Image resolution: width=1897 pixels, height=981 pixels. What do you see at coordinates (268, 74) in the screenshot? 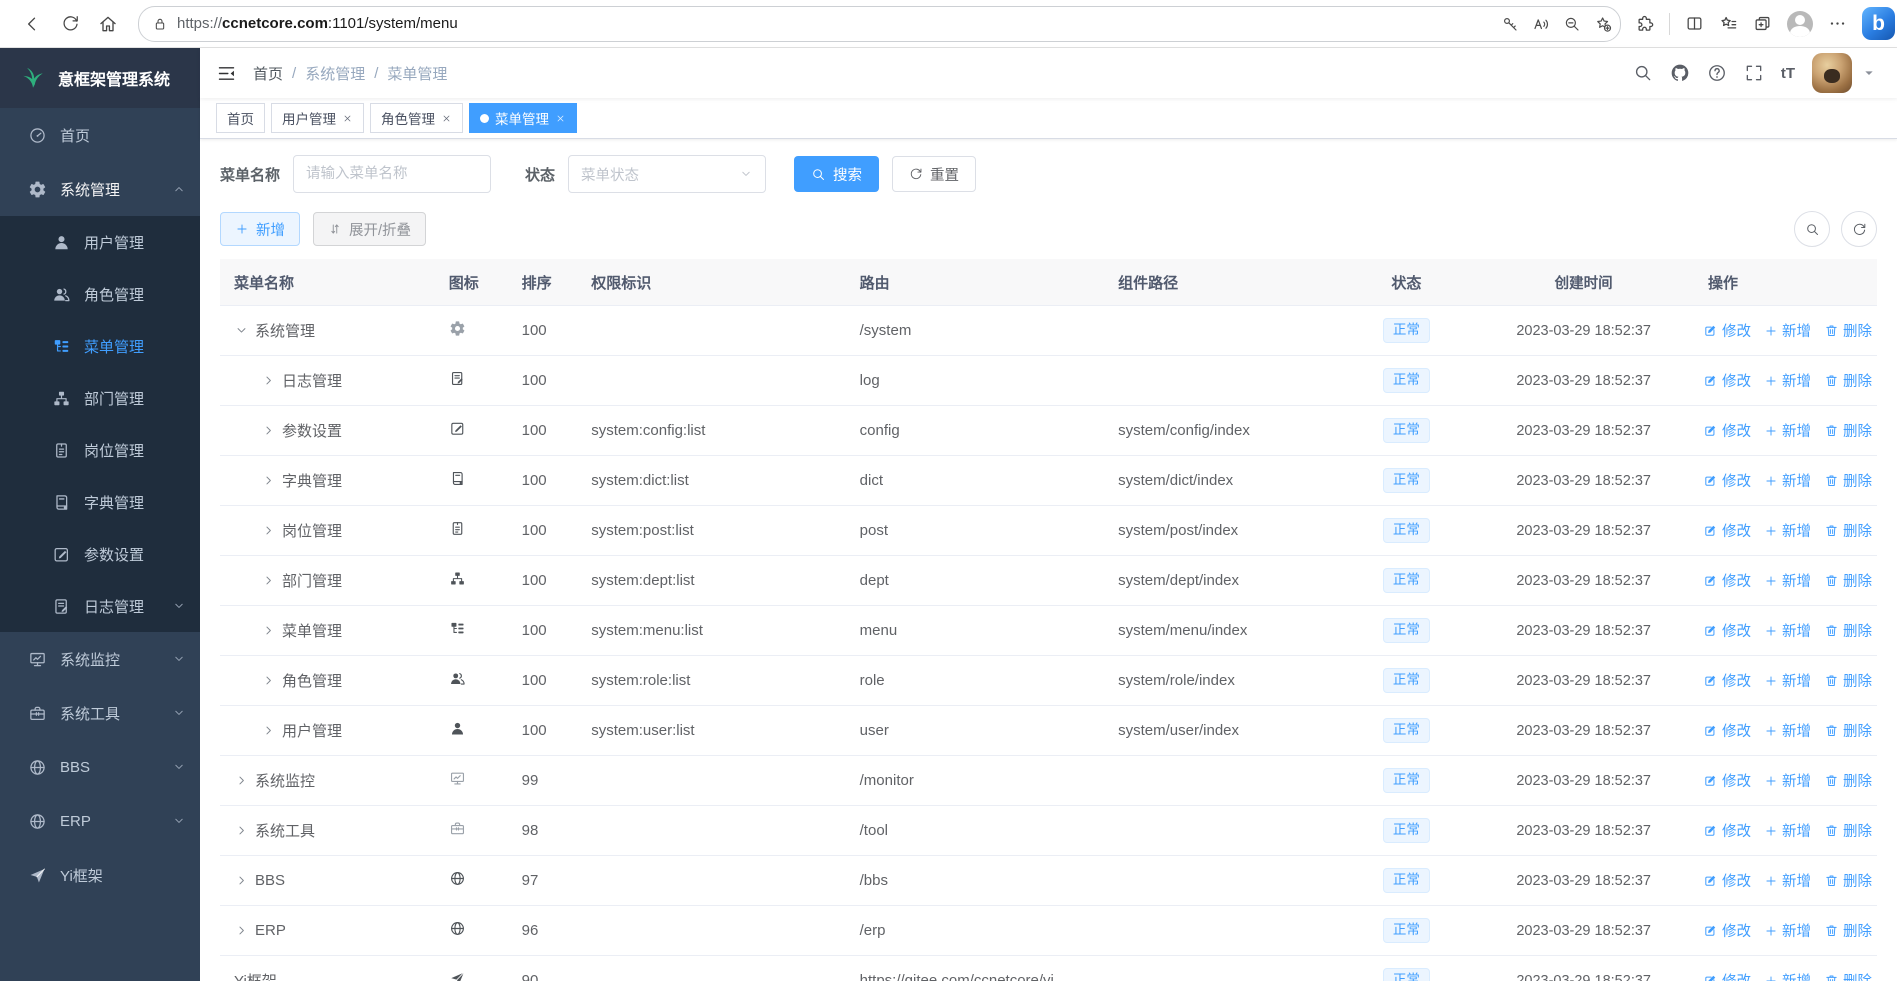
I see `breadcrumb-item: 首页` at bounding box center [268, 74].